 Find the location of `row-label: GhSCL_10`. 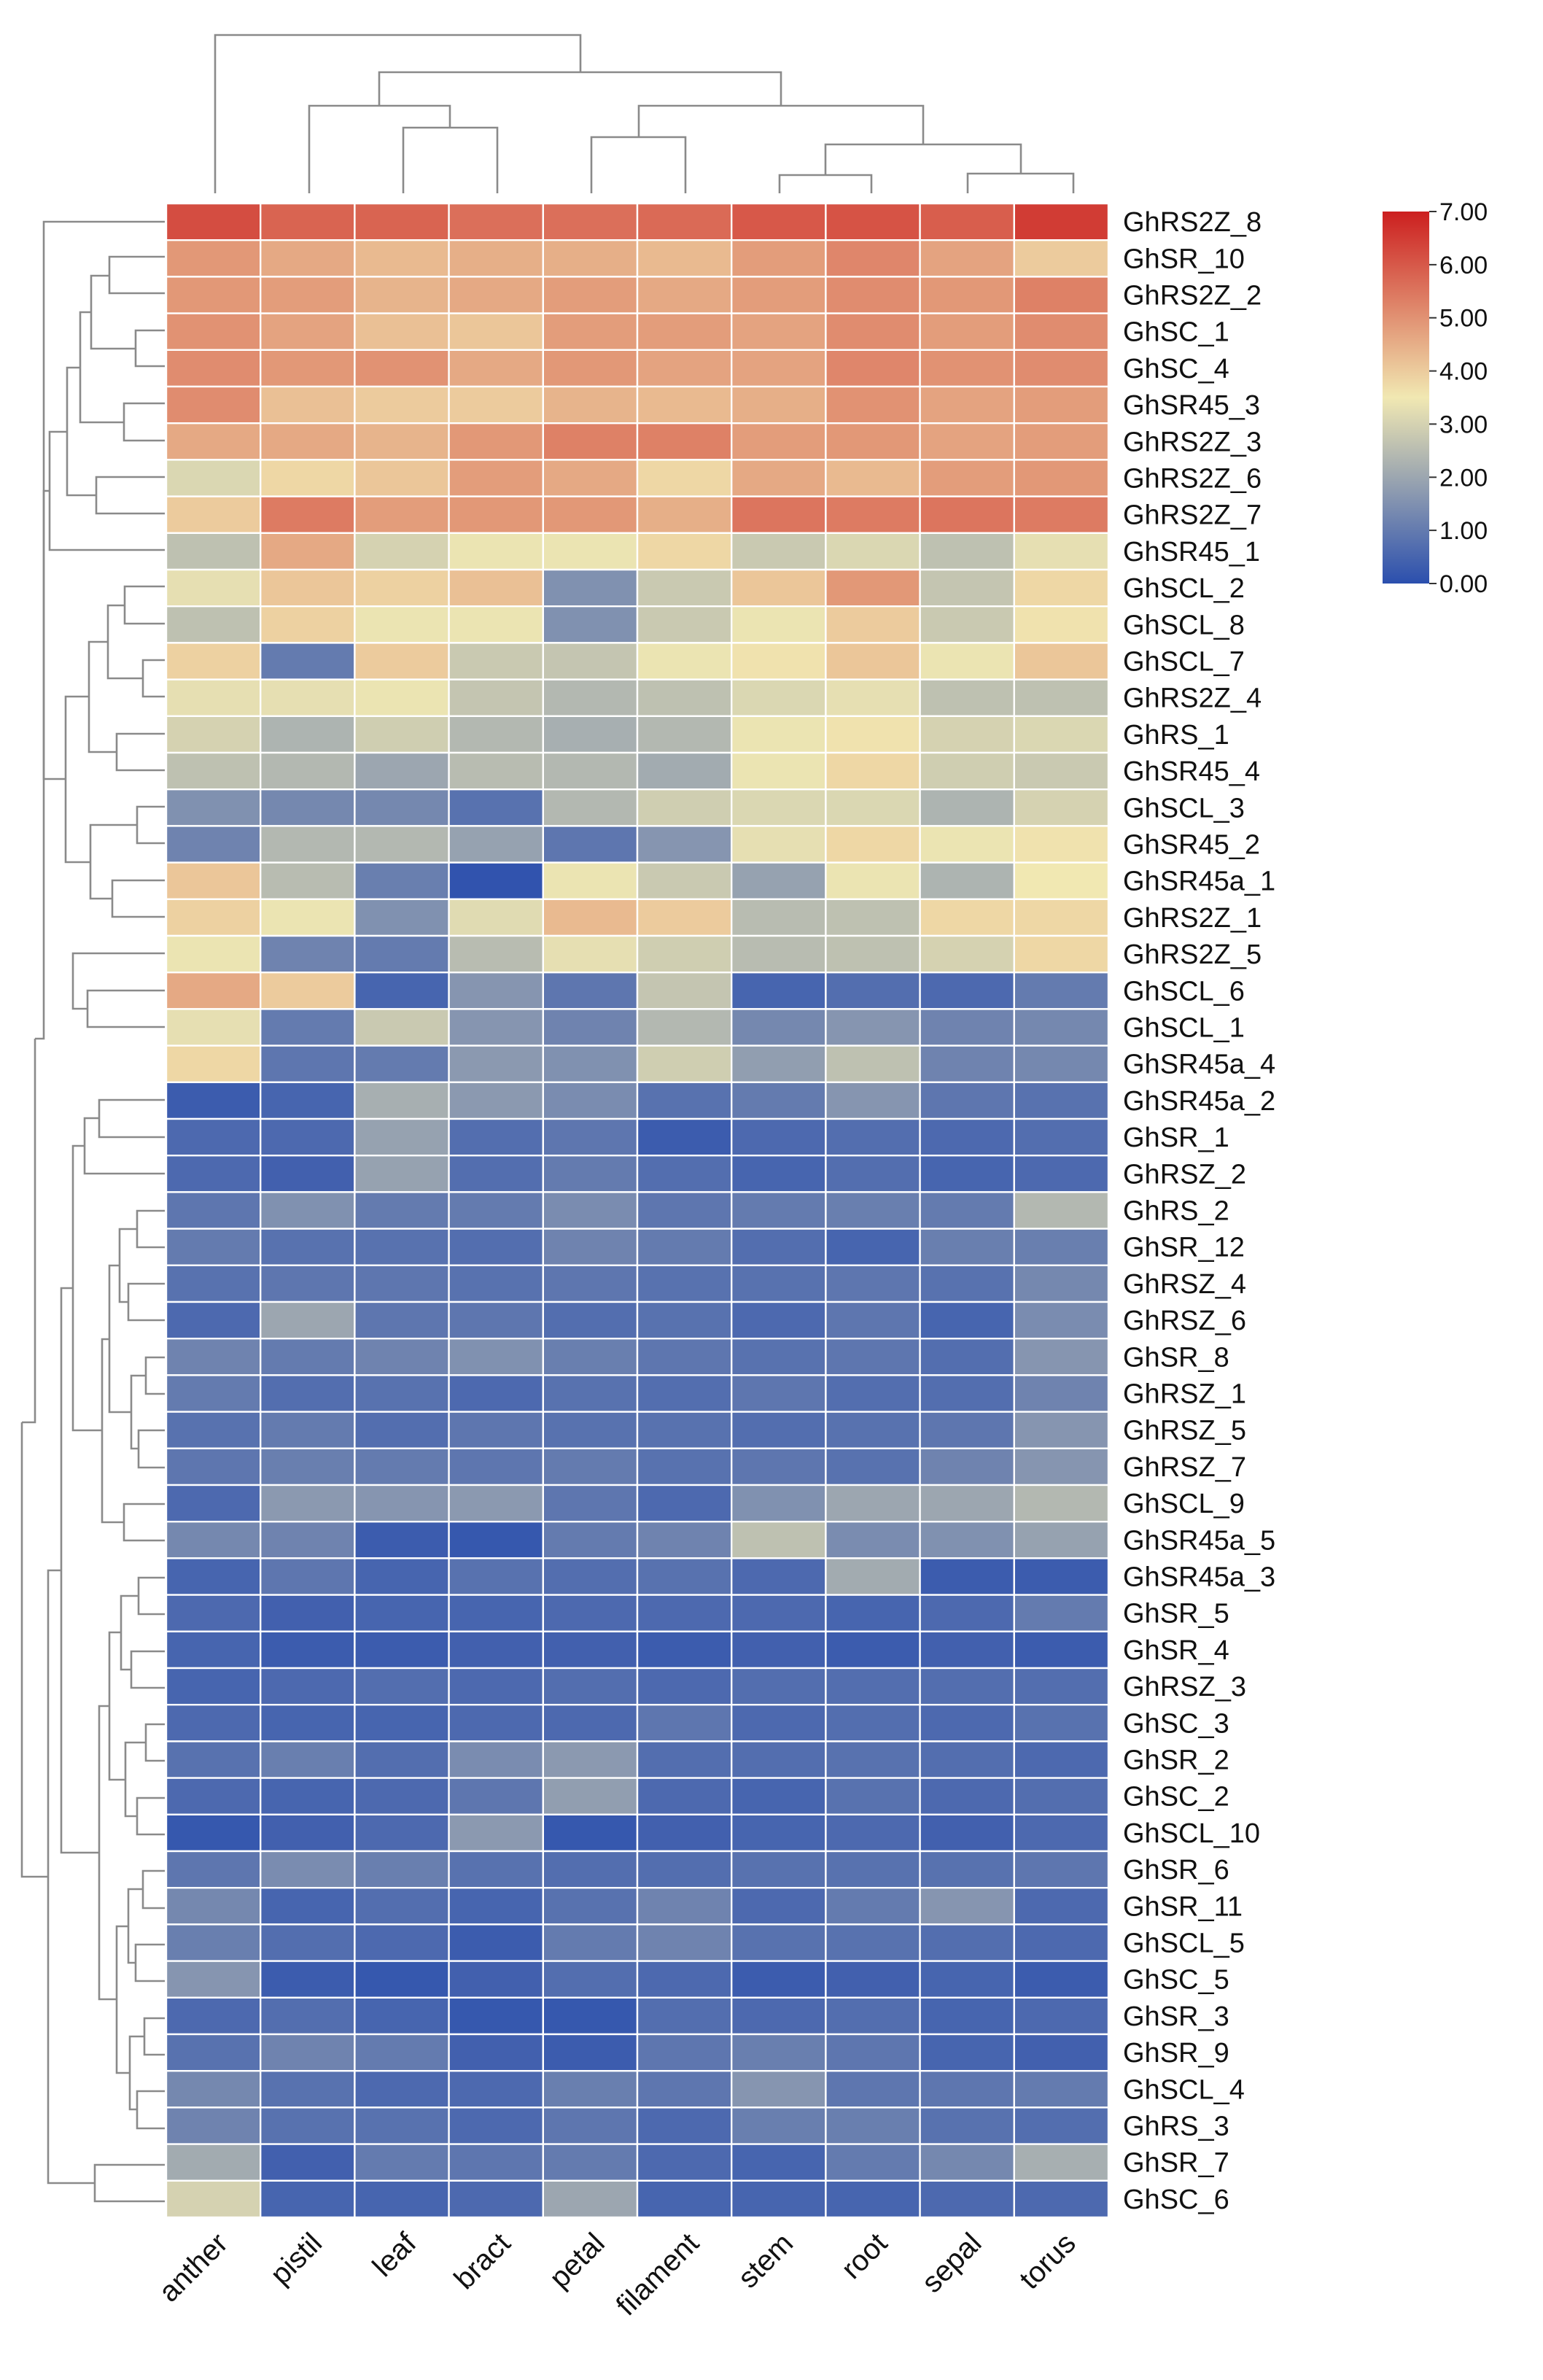

row-label: GhSCL_10 is located at coordinates (1191, 1833).